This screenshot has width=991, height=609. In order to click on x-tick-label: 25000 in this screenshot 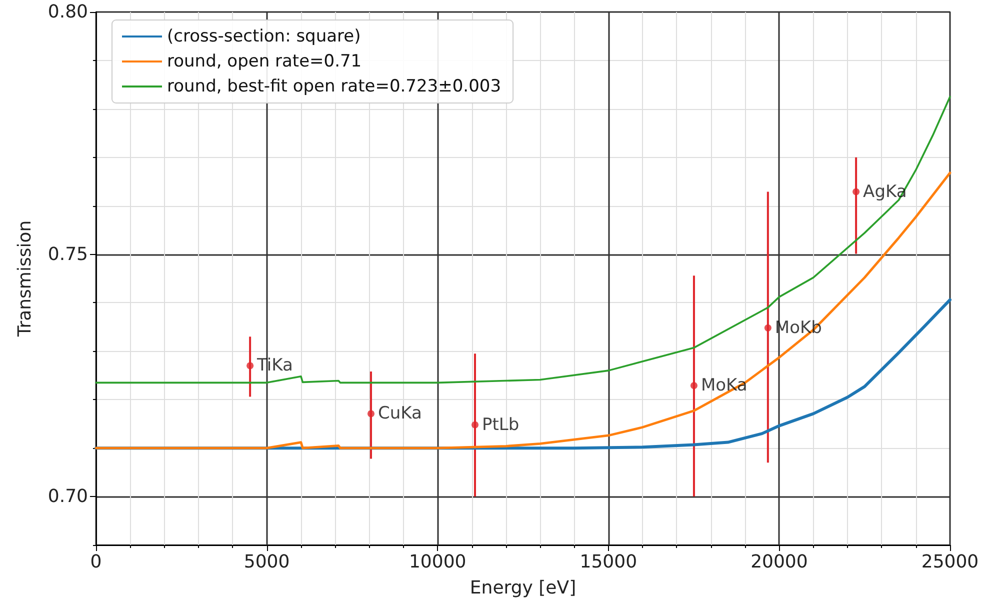, I will do `click(950, 562)`.